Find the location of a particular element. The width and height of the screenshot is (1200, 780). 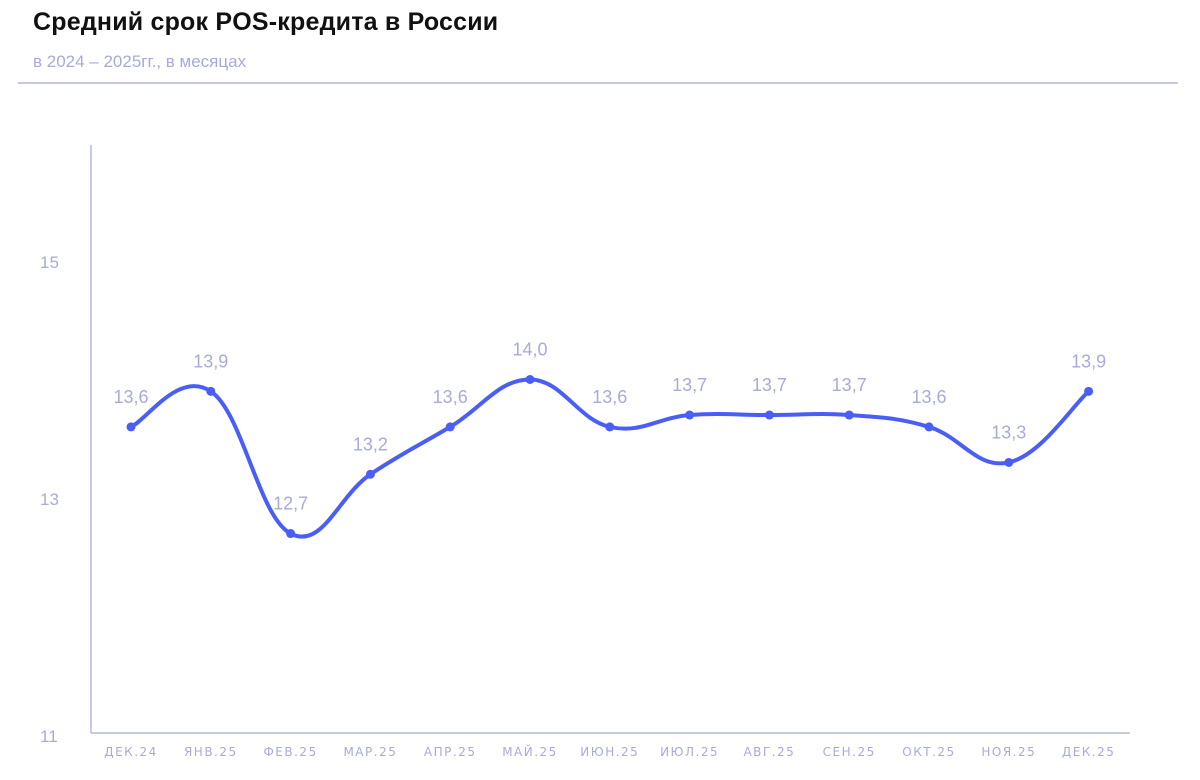

data-label: 12,7 is located at coordinates (290, 504).